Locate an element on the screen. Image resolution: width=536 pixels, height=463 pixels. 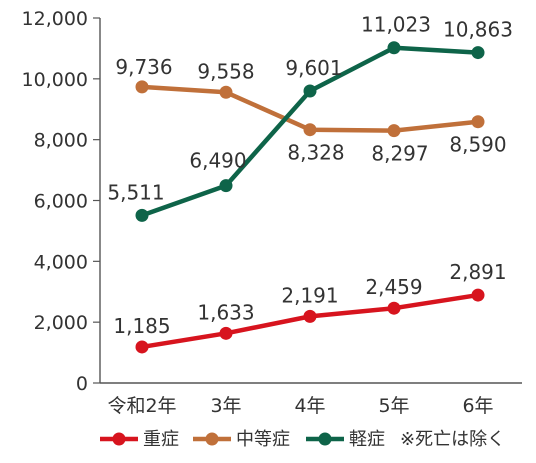
x-tick-label: 令和2年 is located at coordinates (141, 406).